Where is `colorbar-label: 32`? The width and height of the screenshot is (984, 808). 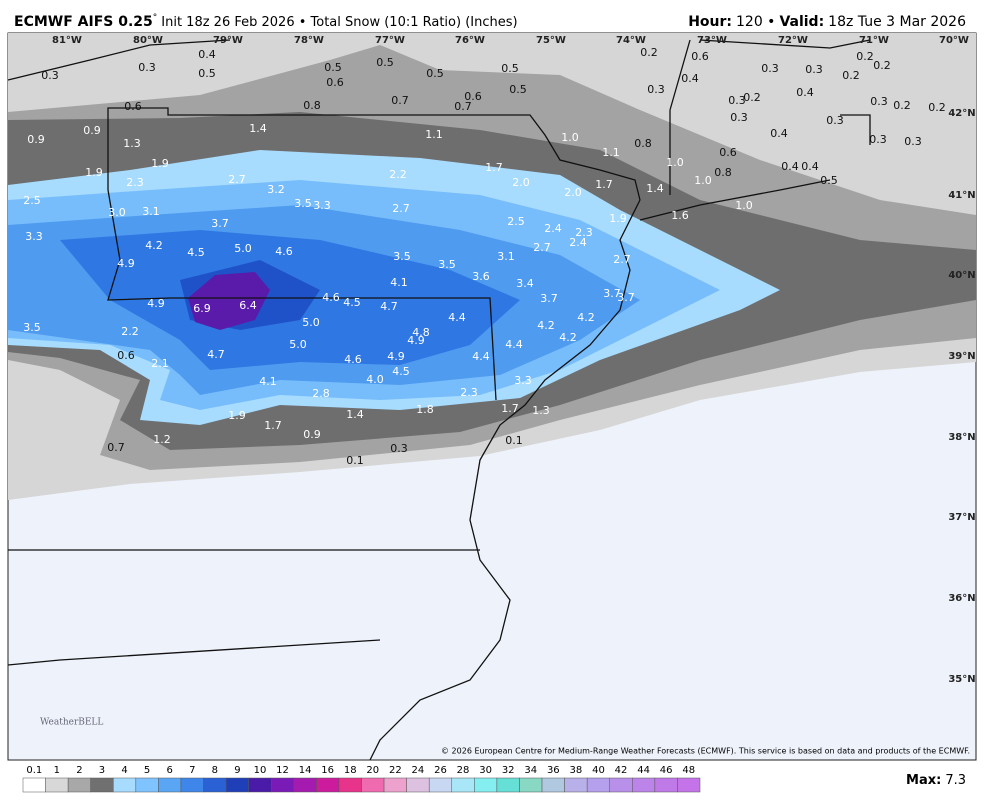
colorbar-label: 32 is located at coordinates (508, 770).